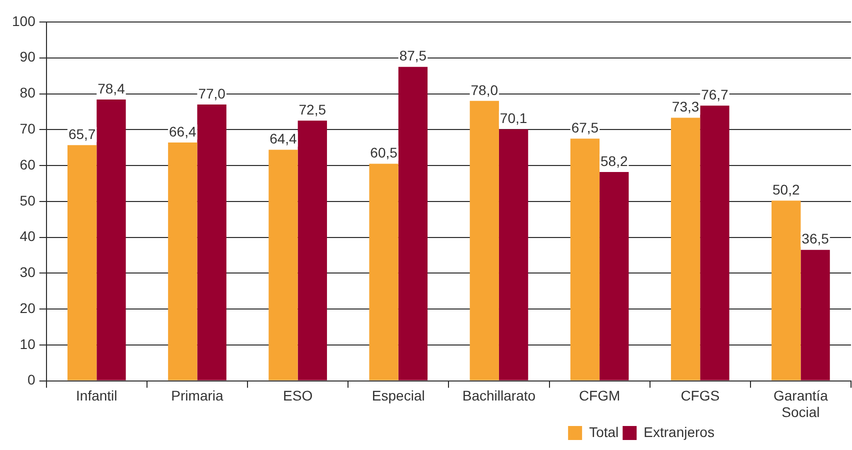 This screenshot has height=450, width=852. I want to click on data-label: 50,2, so click(786, 190).